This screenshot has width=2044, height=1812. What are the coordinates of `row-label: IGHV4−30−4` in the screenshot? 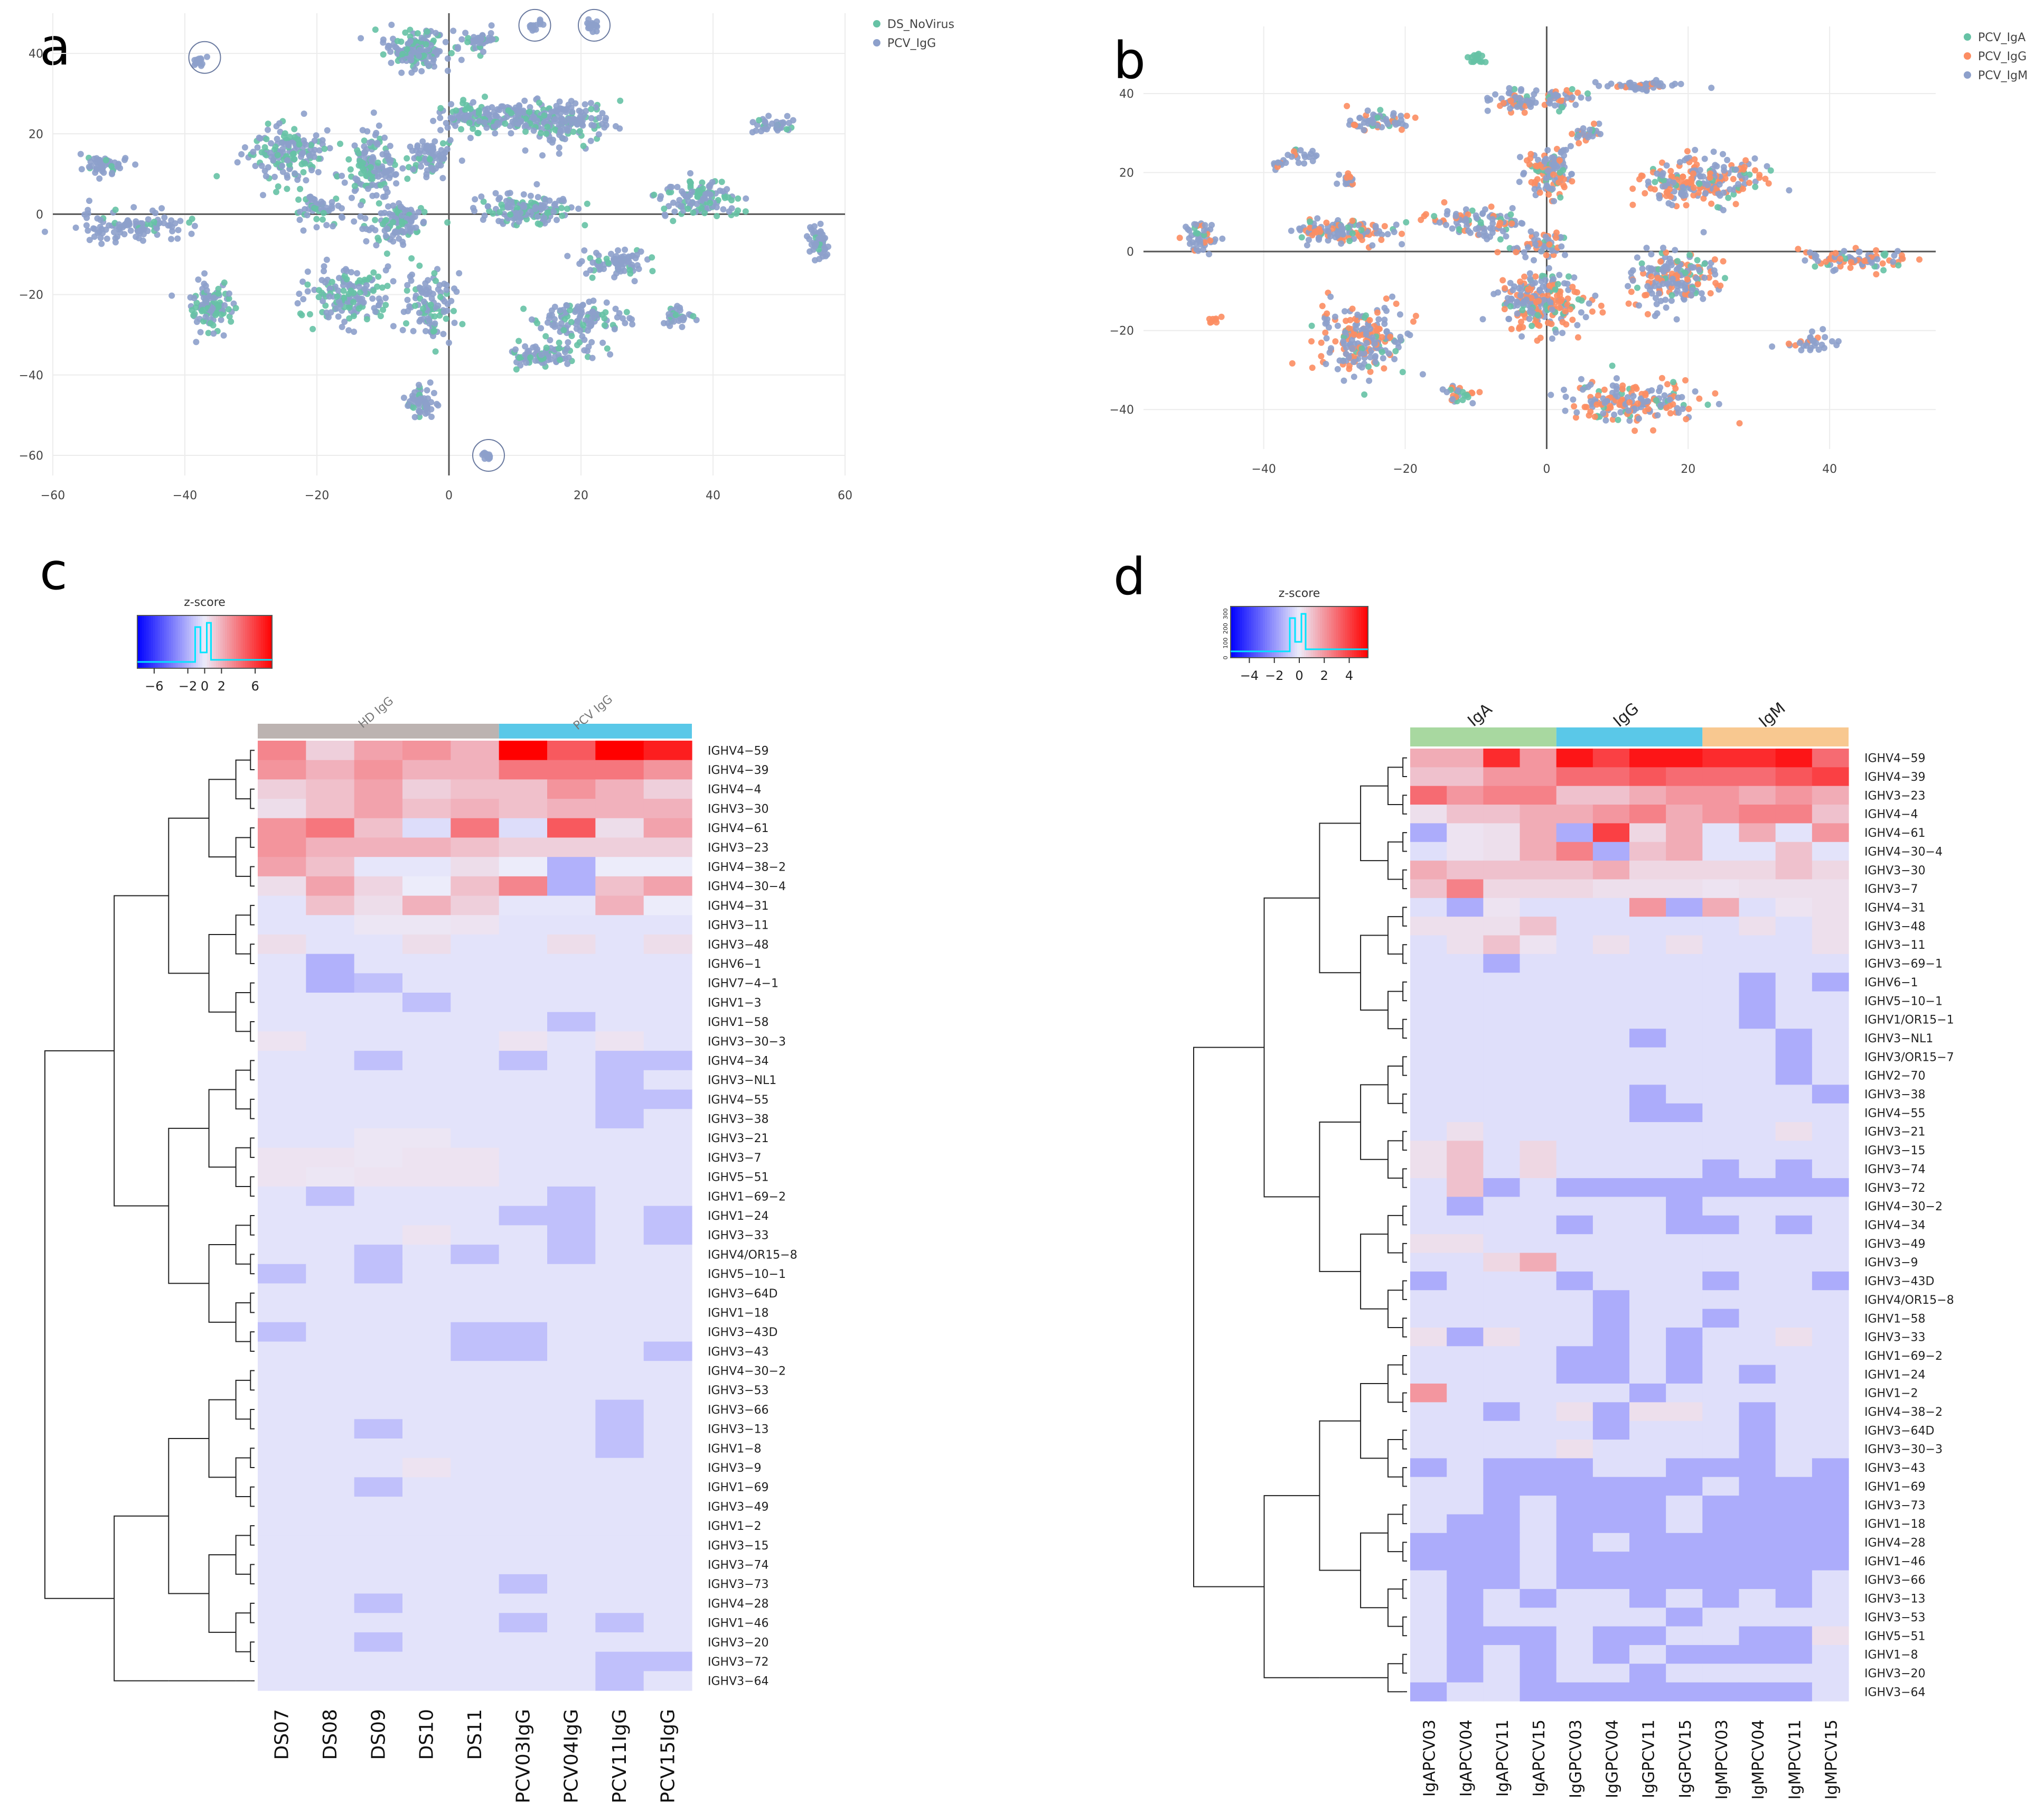 It's located at (747, 886).